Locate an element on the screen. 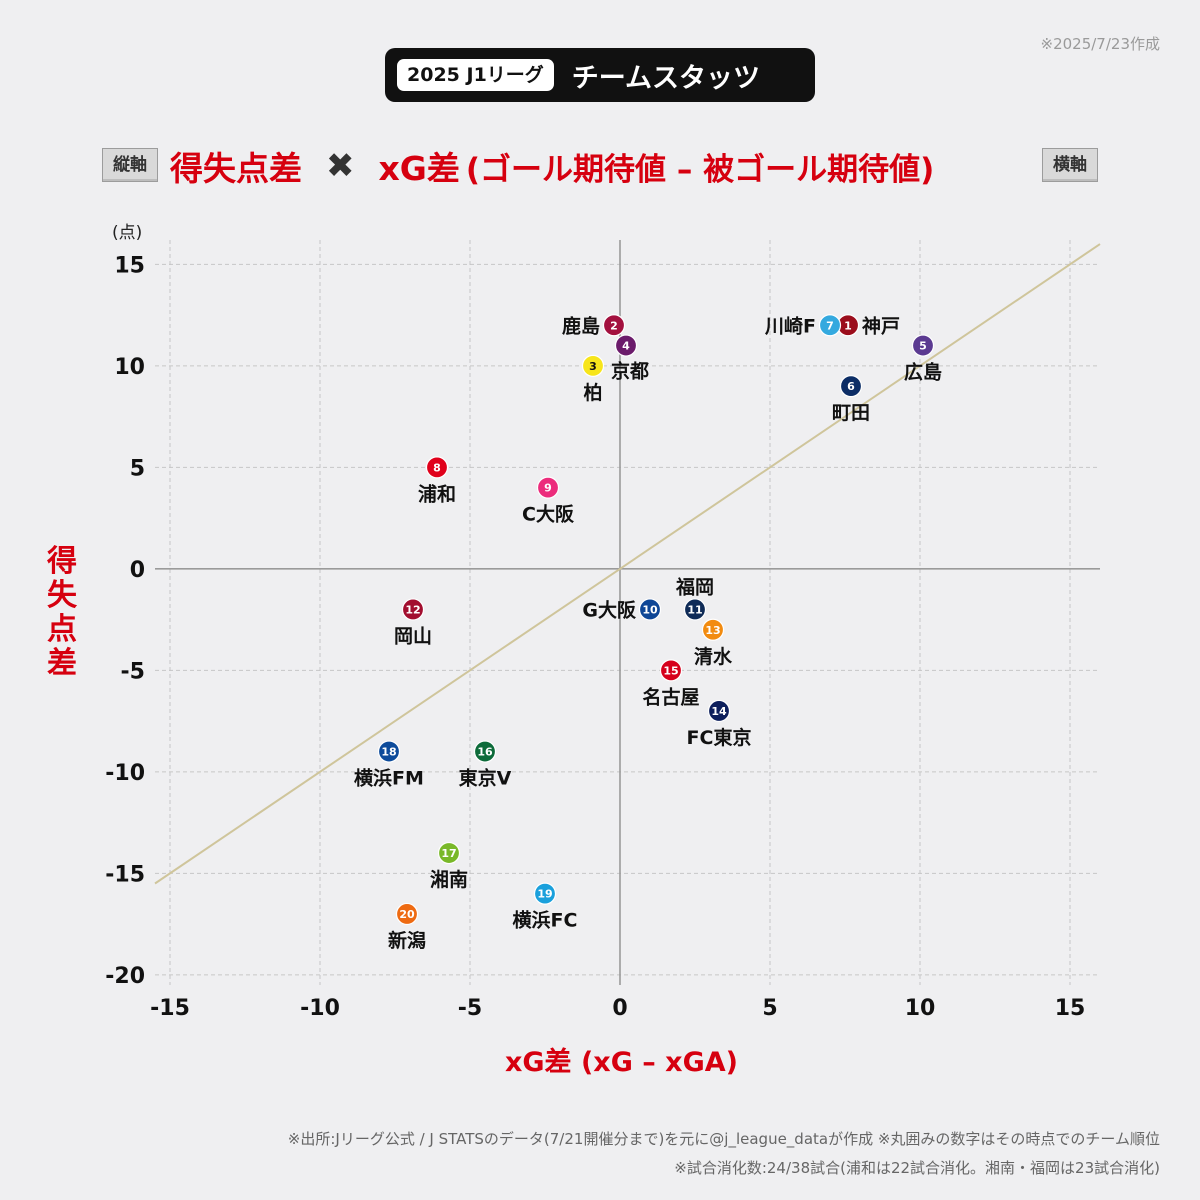 Image resolution: width=1200 pixels, height=1200 pixels. header-banner: 2025 J1リーグ チームスタッツ is located at coordinates (600, 75).